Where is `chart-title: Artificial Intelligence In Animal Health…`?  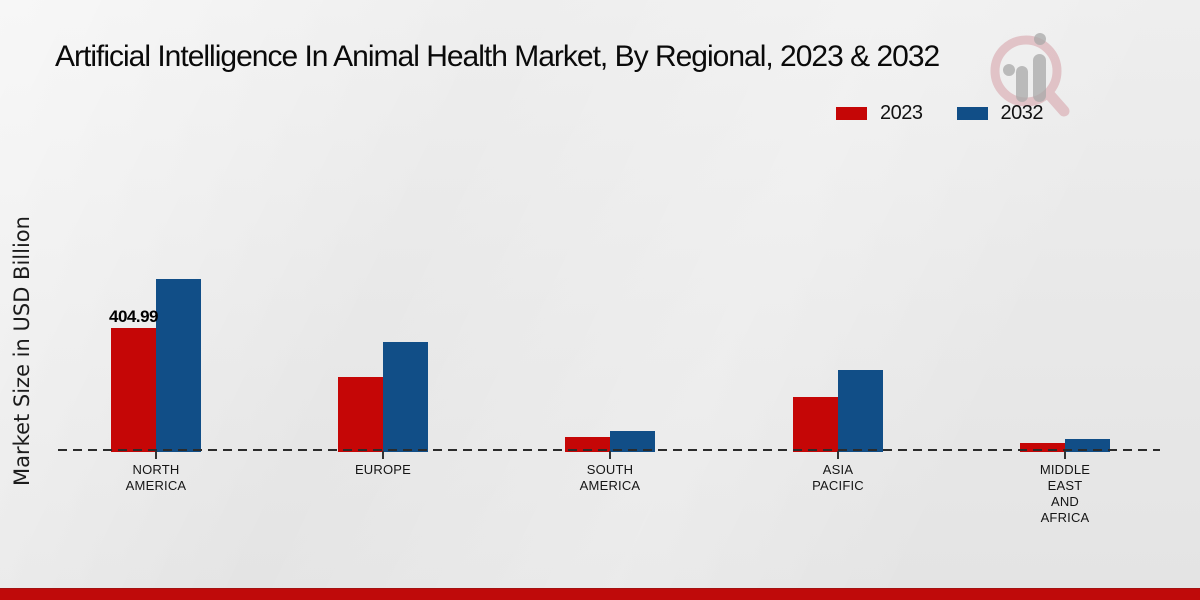 chart-title: Artificial Intelligence In Animal Health… is located at coordinates (497, 56).